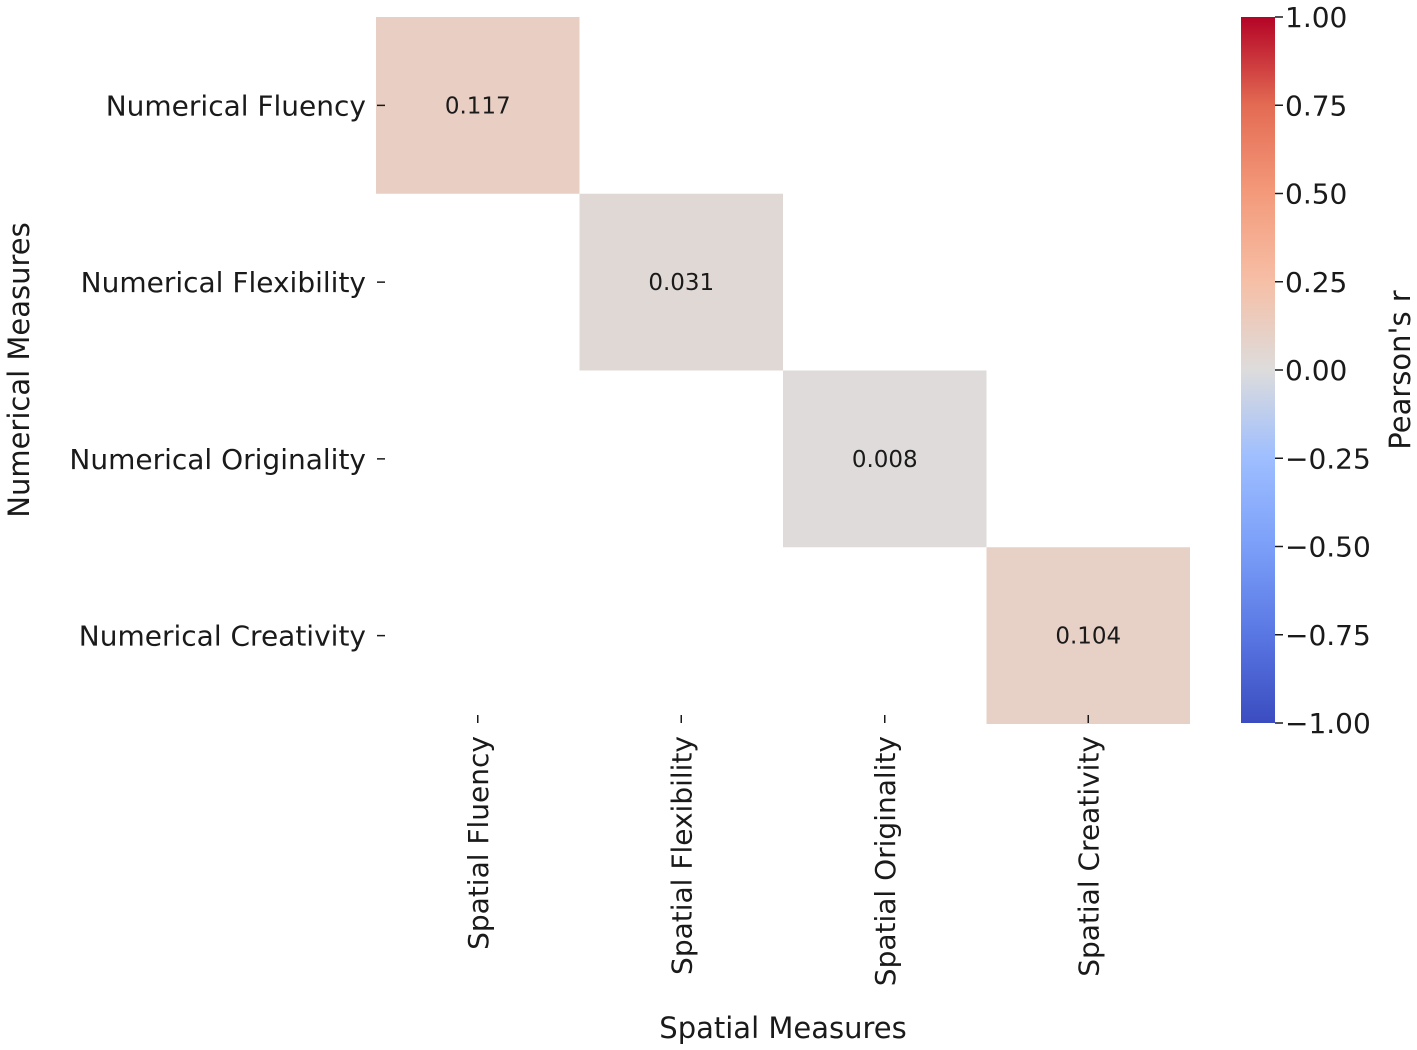  What do you see at coordinates (782, 1028) in the screenshot?
I see `x-axis-label: Spatial Measures` at bounding box center [782, 1028].